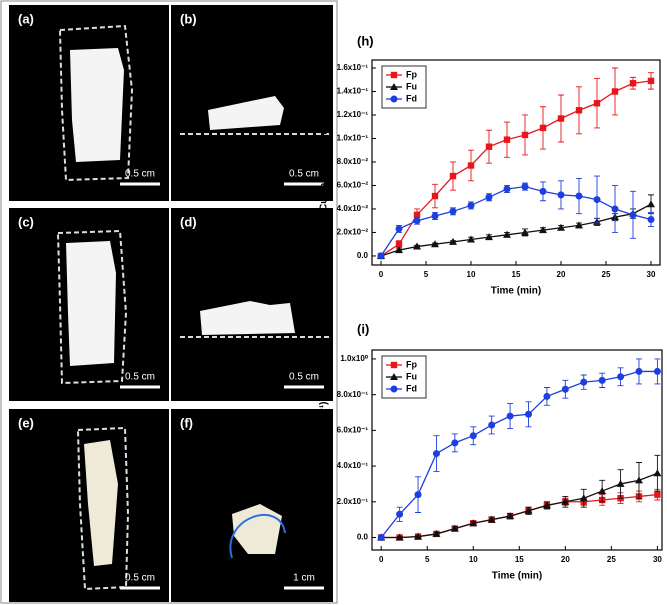  Describe the element at coordinates (473, 559) in the screenshot. I see `x-tick-label: 10` at that location.